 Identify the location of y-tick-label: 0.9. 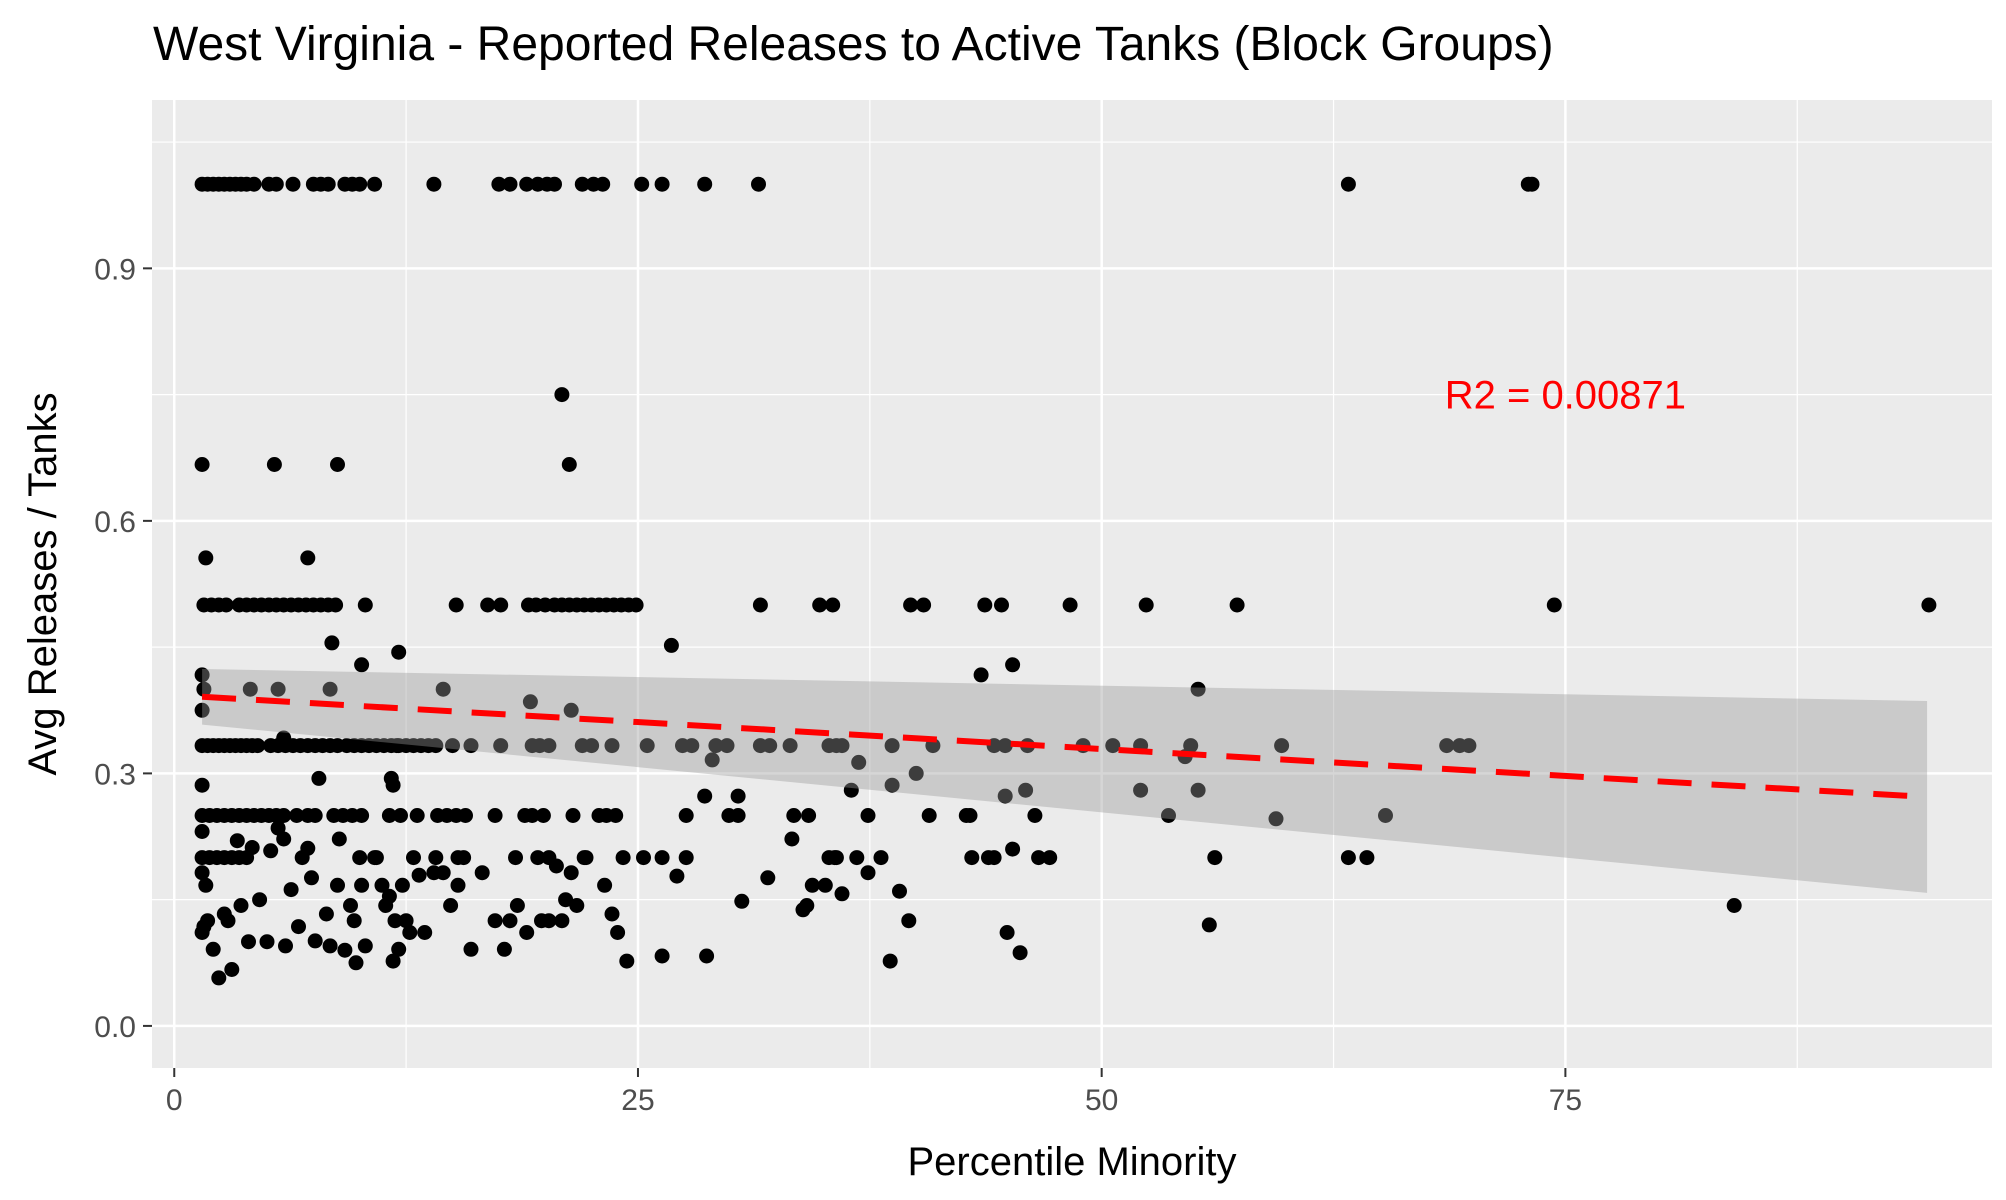
(115, 269).